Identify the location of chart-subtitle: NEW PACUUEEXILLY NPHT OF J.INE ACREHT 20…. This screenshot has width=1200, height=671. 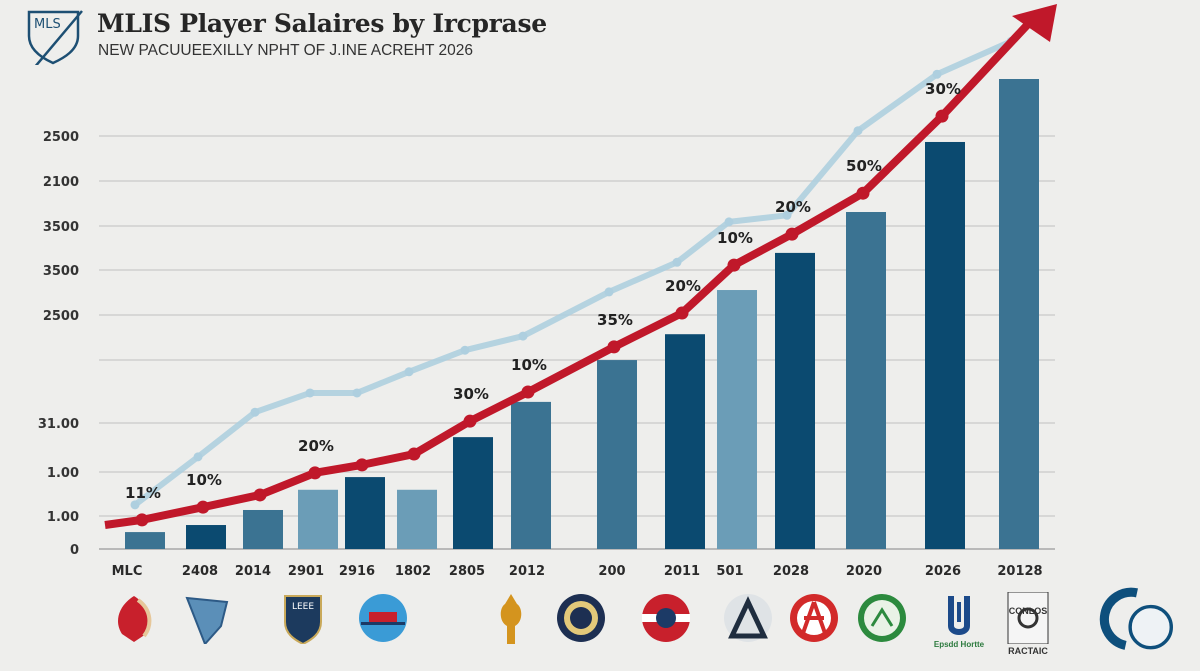
(285, 50).